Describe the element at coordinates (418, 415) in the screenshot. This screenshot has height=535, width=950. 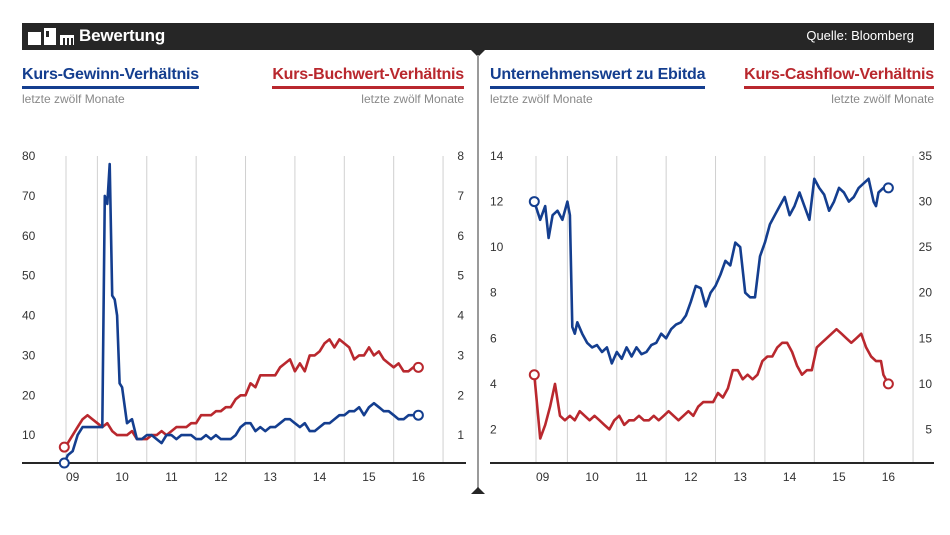
I see `chart1-series-left-end-point` at that location.